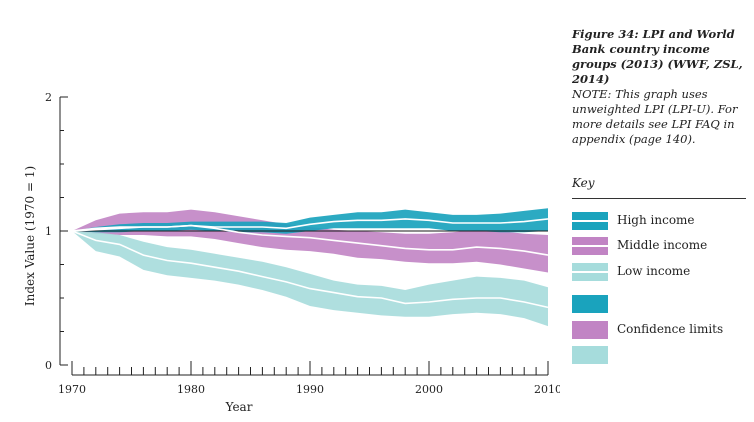 This screenshot has width=754, height=422. What do you see at coordinates (654, 271) in the screenshot?
I see `legend-label: Low income` at bounding box center [654, 271].